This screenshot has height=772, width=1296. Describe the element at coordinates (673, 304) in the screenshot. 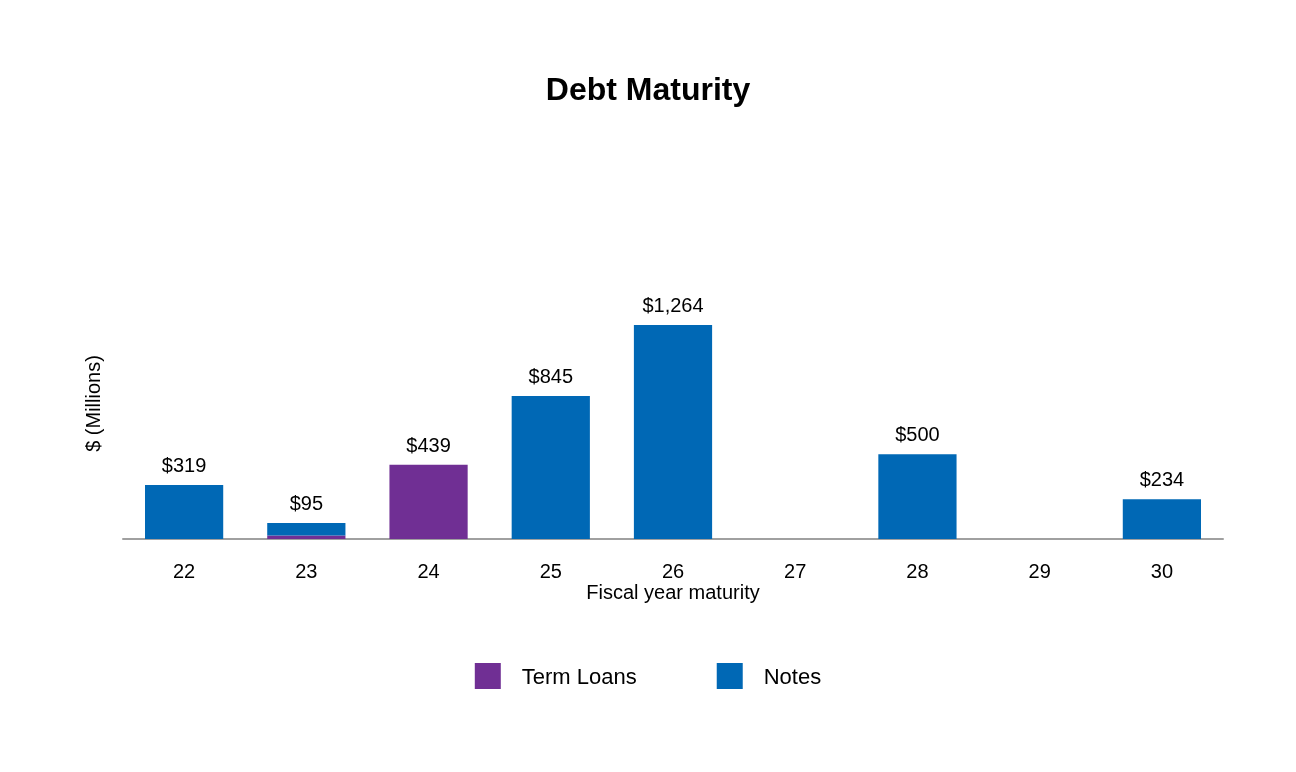

I see `data-label: $1,264` at that location.